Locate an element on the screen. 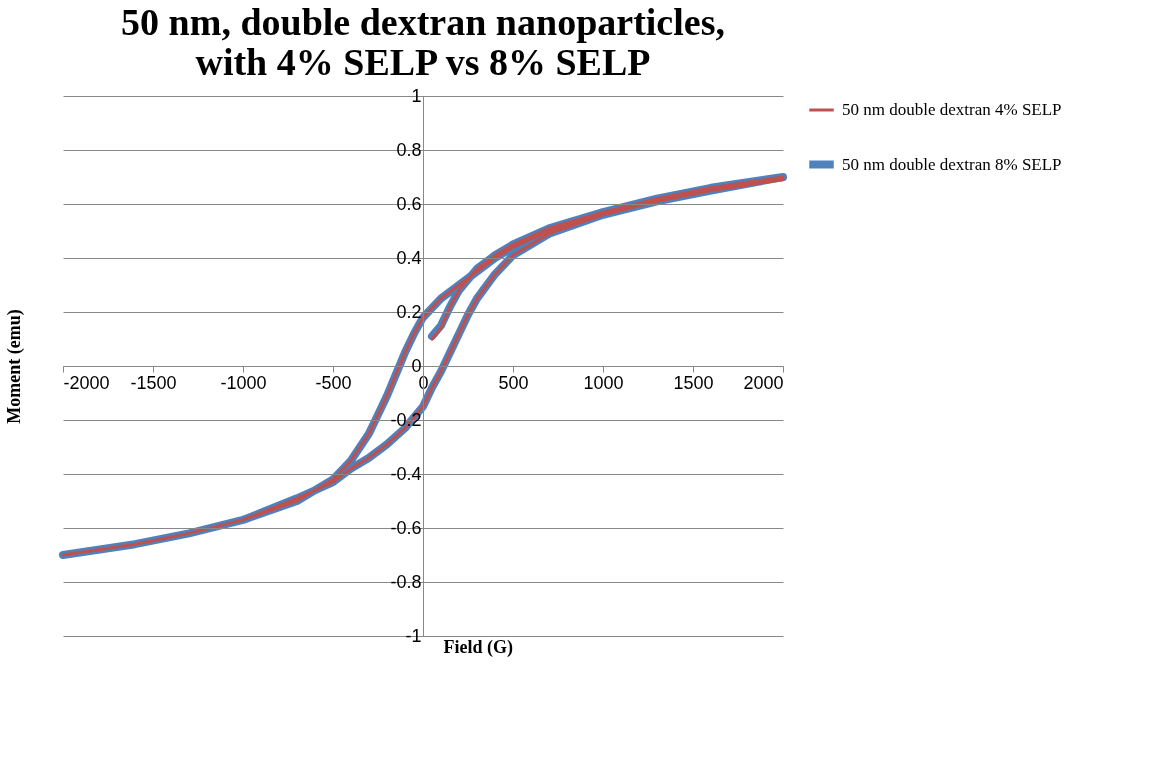  y-tick-label: 0.2 is located at coordinates (409, 311).